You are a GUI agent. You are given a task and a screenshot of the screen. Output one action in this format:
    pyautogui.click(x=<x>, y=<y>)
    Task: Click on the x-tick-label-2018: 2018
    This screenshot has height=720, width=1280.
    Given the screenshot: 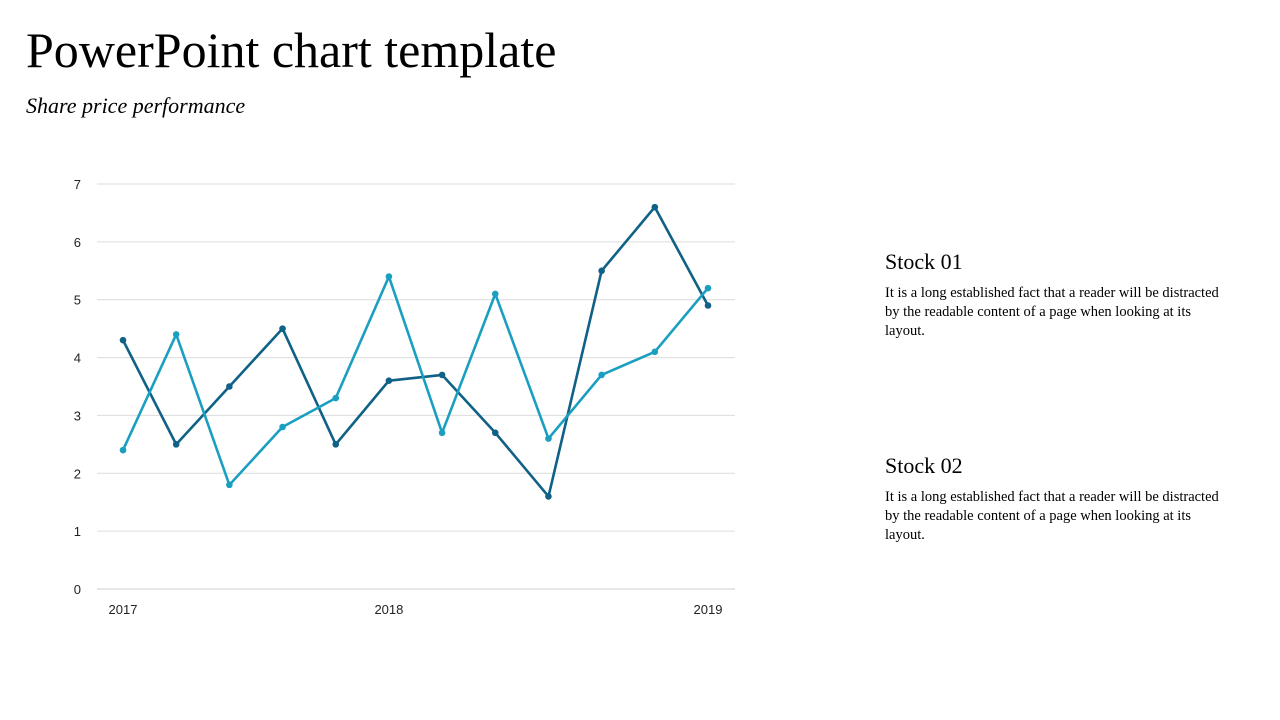 What is the action you would take?
    pyautogui.click(x=388, y=609)
    